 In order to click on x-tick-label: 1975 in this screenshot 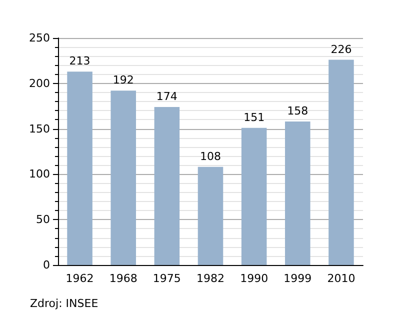, I will do `click(166, 278)`.